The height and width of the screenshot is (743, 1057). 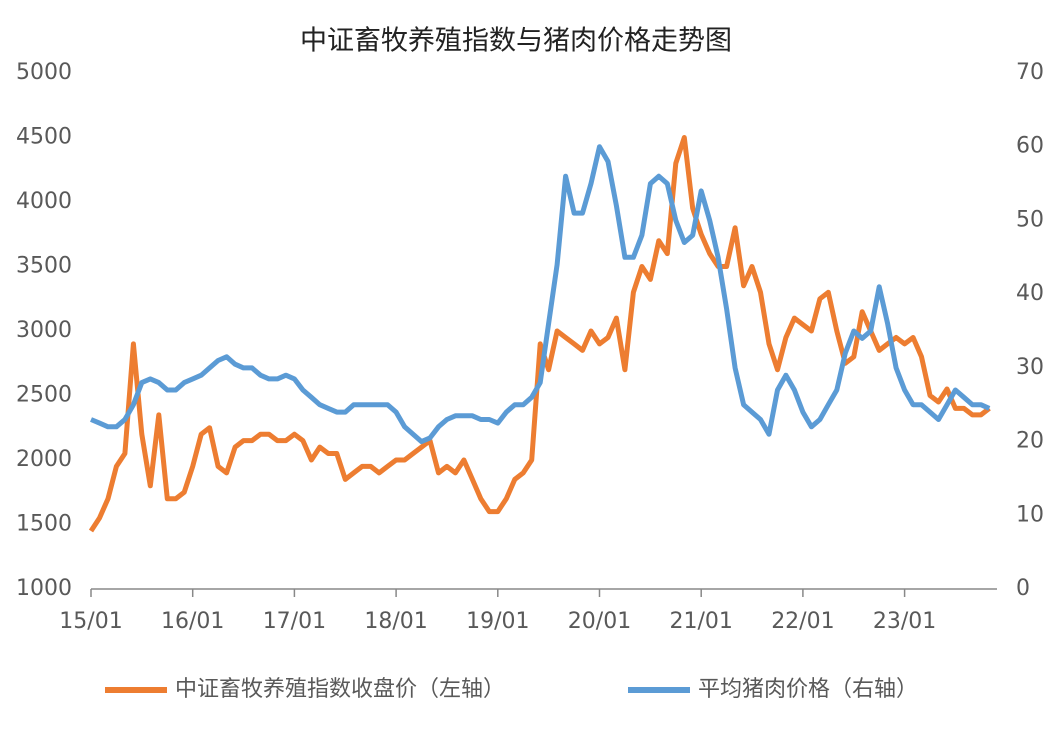 What do you see at coordinates (44, 395) in the screenshot?
I see `y-tick-label: 2500` at bounding box center [44, 395].